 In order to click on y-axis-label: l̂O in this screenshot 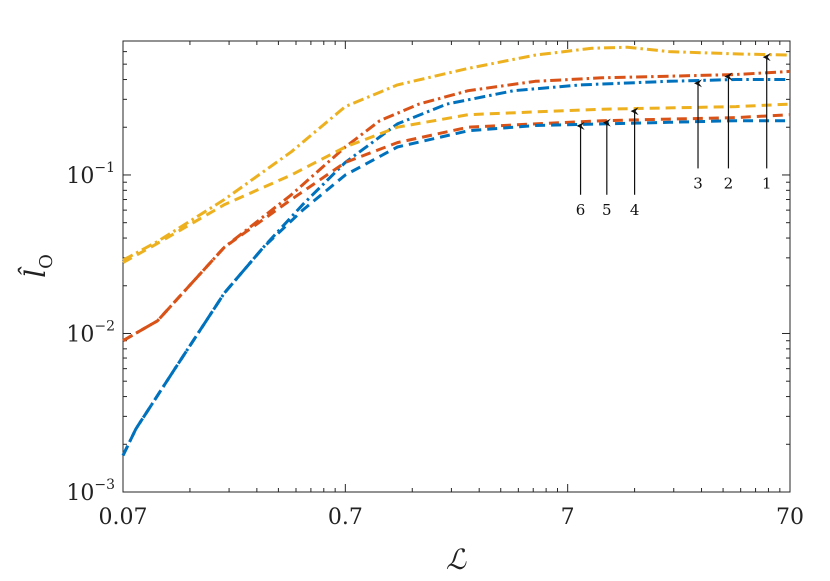, I will do `click(37, 266)`.